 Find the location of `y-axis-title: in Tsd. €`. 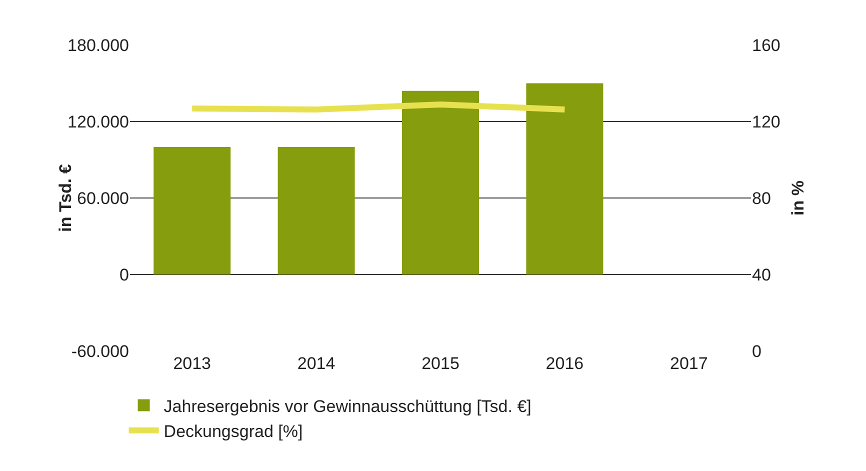

y-axis-title: in Tsd. € is located at coordinates (65, 198).